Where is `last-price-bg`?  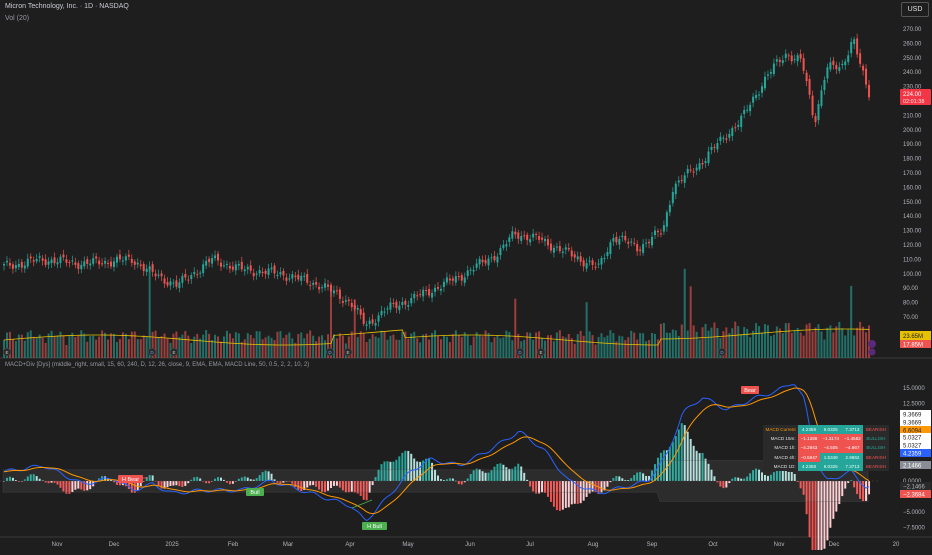 last-price-bg is located at coordinates (915, 97).